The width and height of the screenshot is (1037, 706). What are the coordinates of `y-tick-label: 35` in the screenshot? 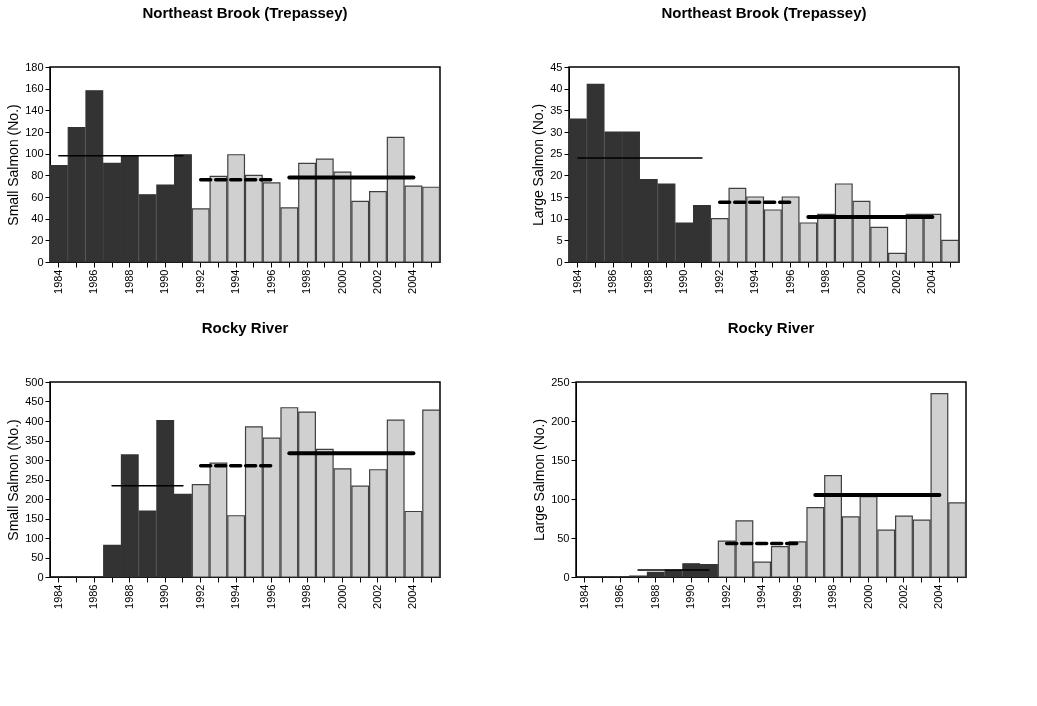 It's located at (556, 109).